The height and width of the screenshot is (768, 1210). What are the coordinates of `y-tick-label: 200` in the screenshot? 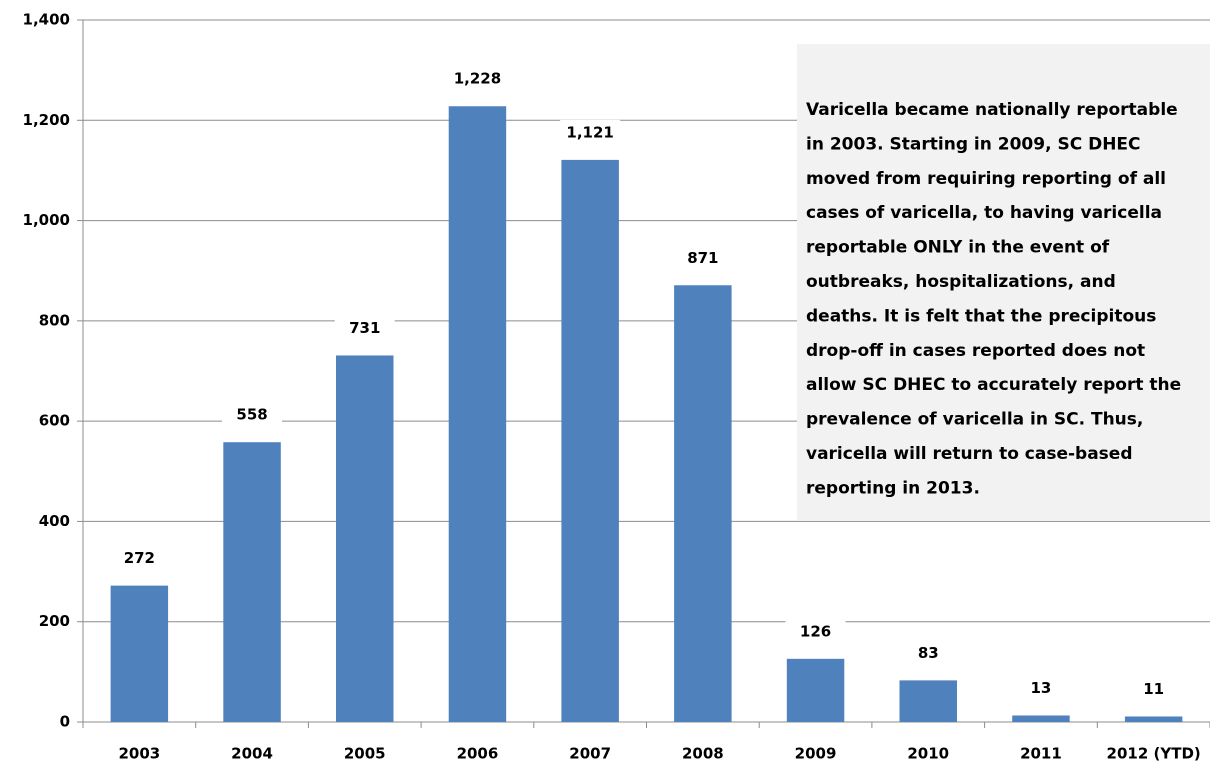 It's located at (54, 621).